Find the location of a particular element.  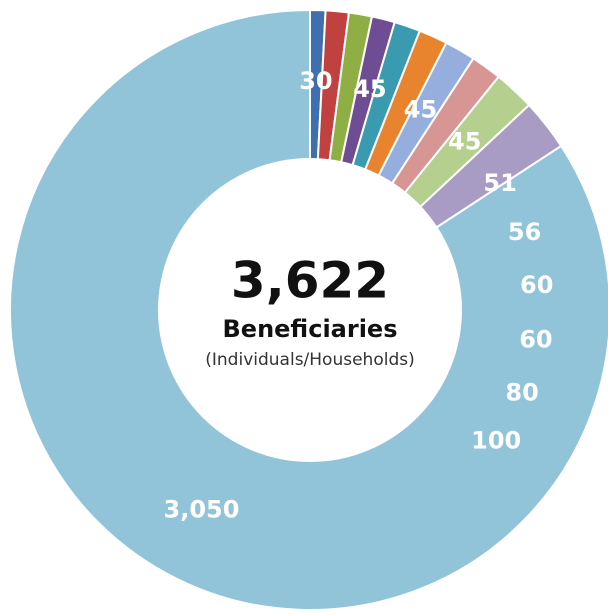

value-label: 51 is located at coordinates (499, 183).